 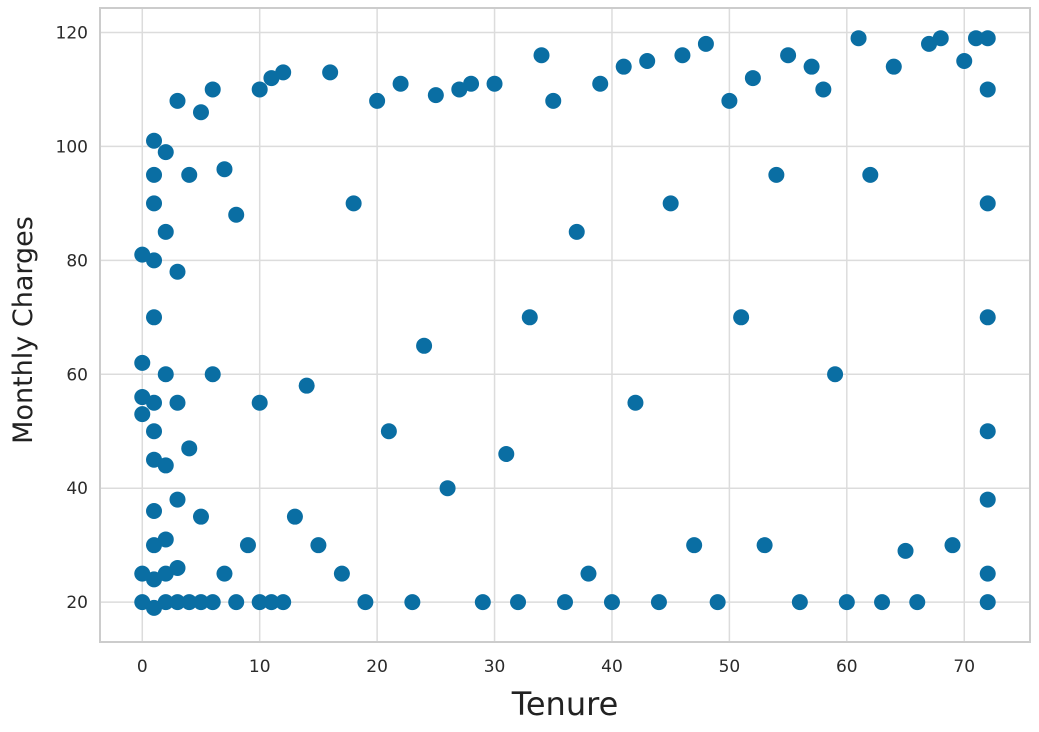 I want to click on y-tick-label: 20, so click(x=77, y=603).